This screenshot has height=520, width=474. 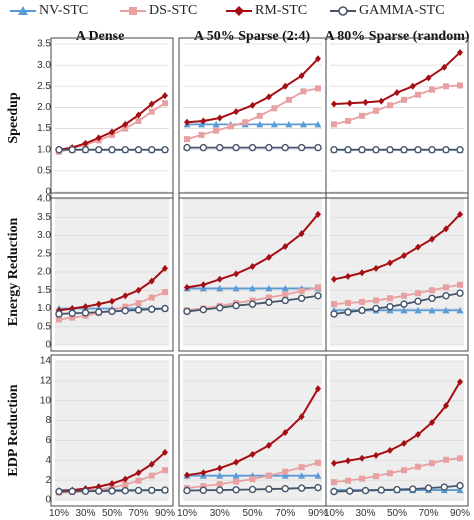 I want to click on x-tick-label: 50%, so click(x=112, y=513).